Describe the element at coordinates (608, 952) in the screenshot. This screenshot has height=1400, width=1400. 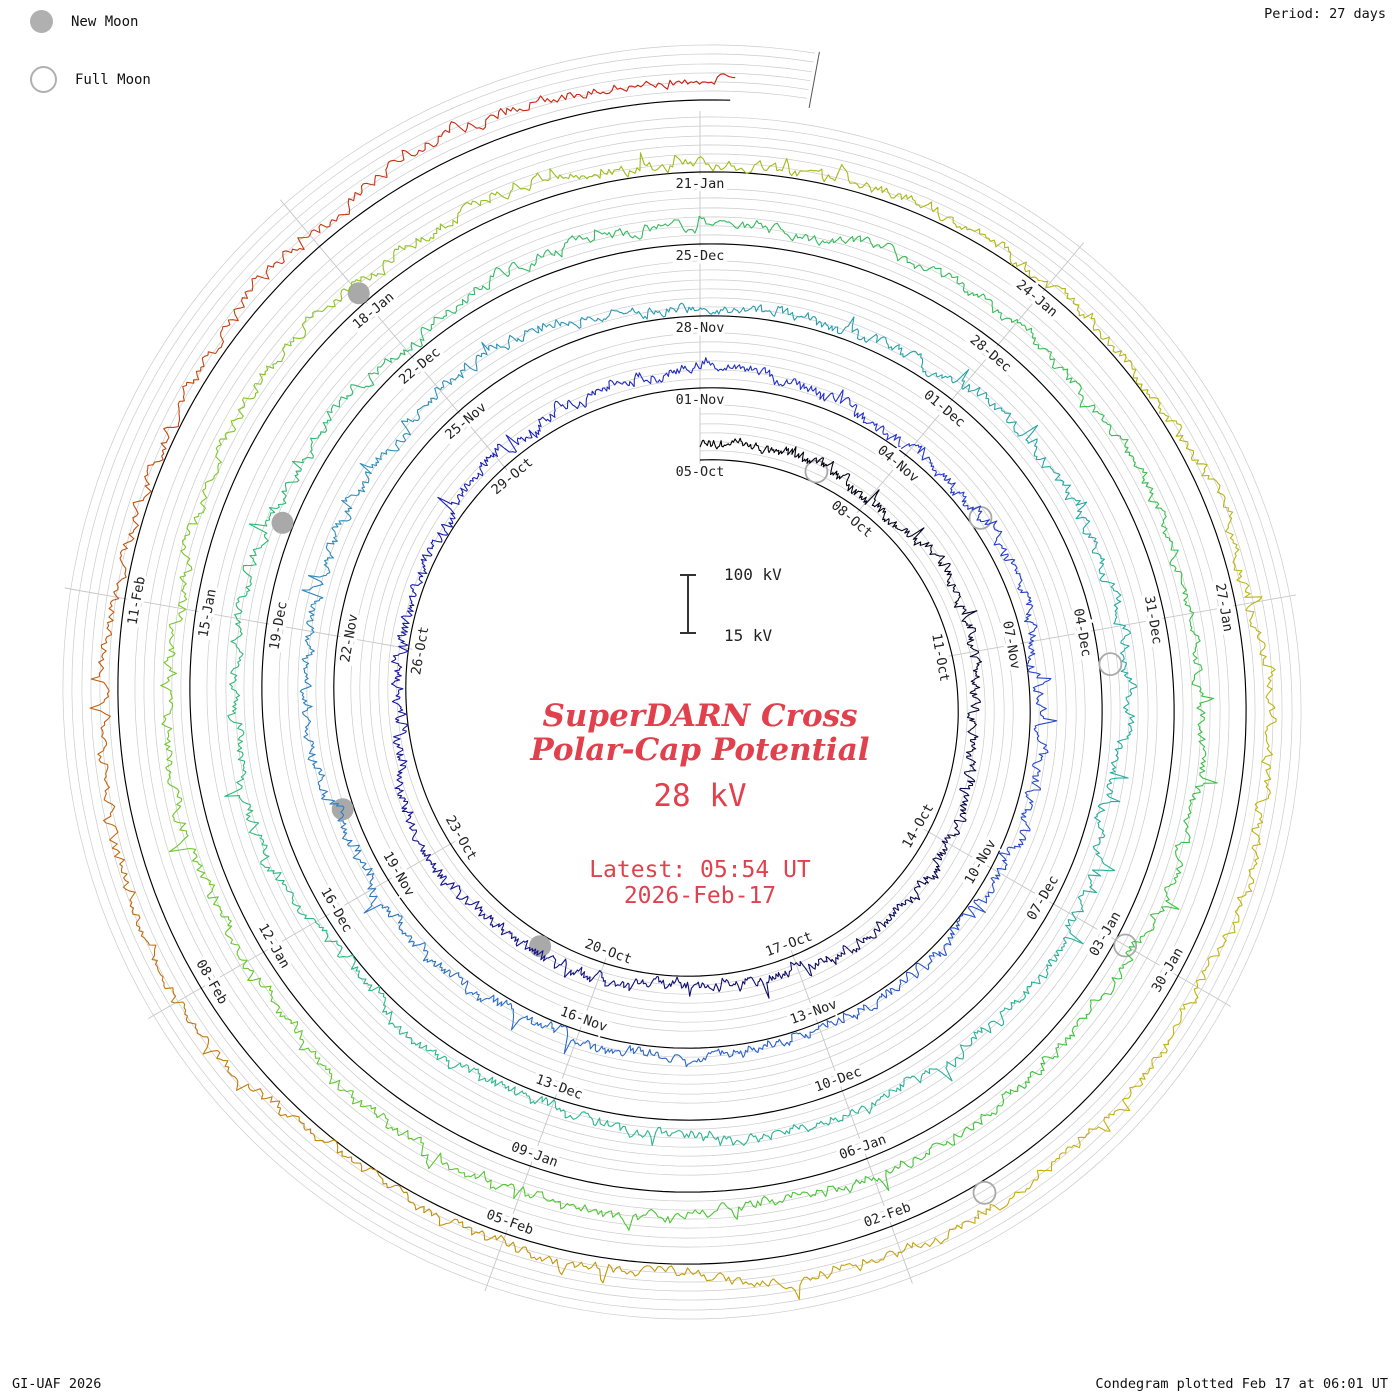
I see `date-label-20-oct: 20-Oct` at that location.